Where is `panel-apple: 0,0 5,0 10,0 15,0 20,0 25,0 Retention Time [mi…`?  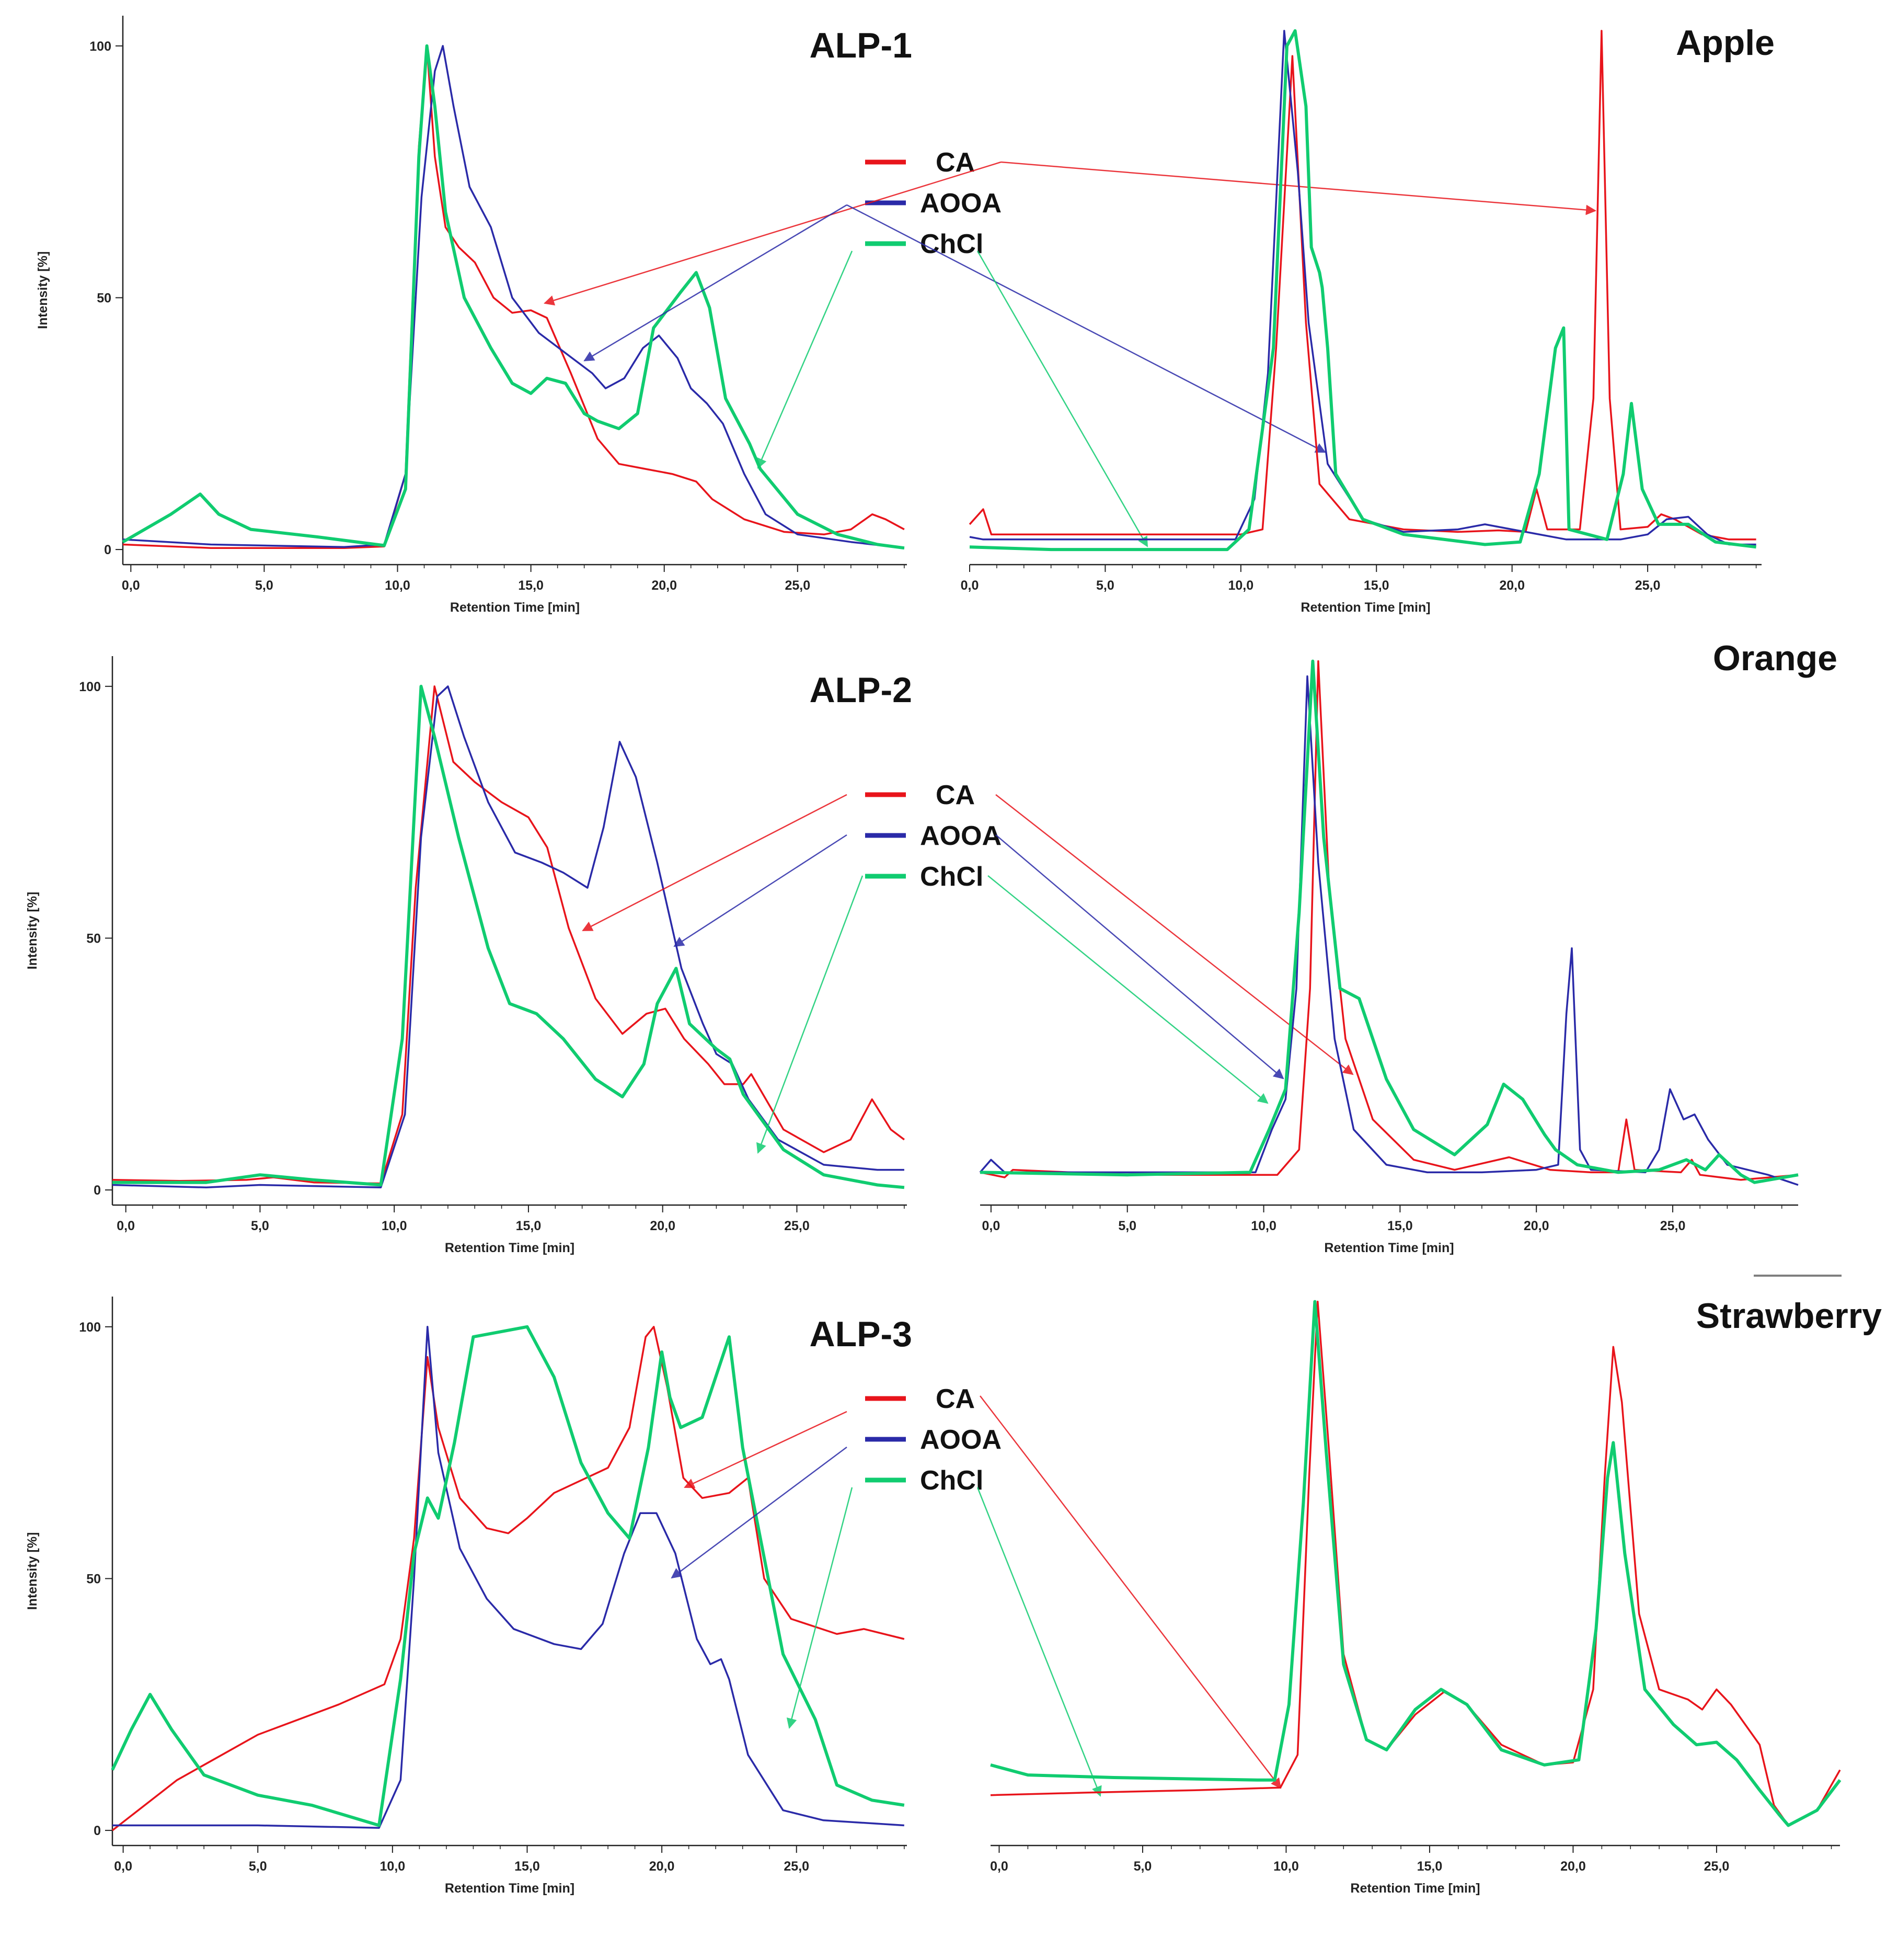 panel-apple: 0,0 5,0 10,0 15,0 20,0 25,0 Retention Time [mi… is located at coordinates (1368, 319).